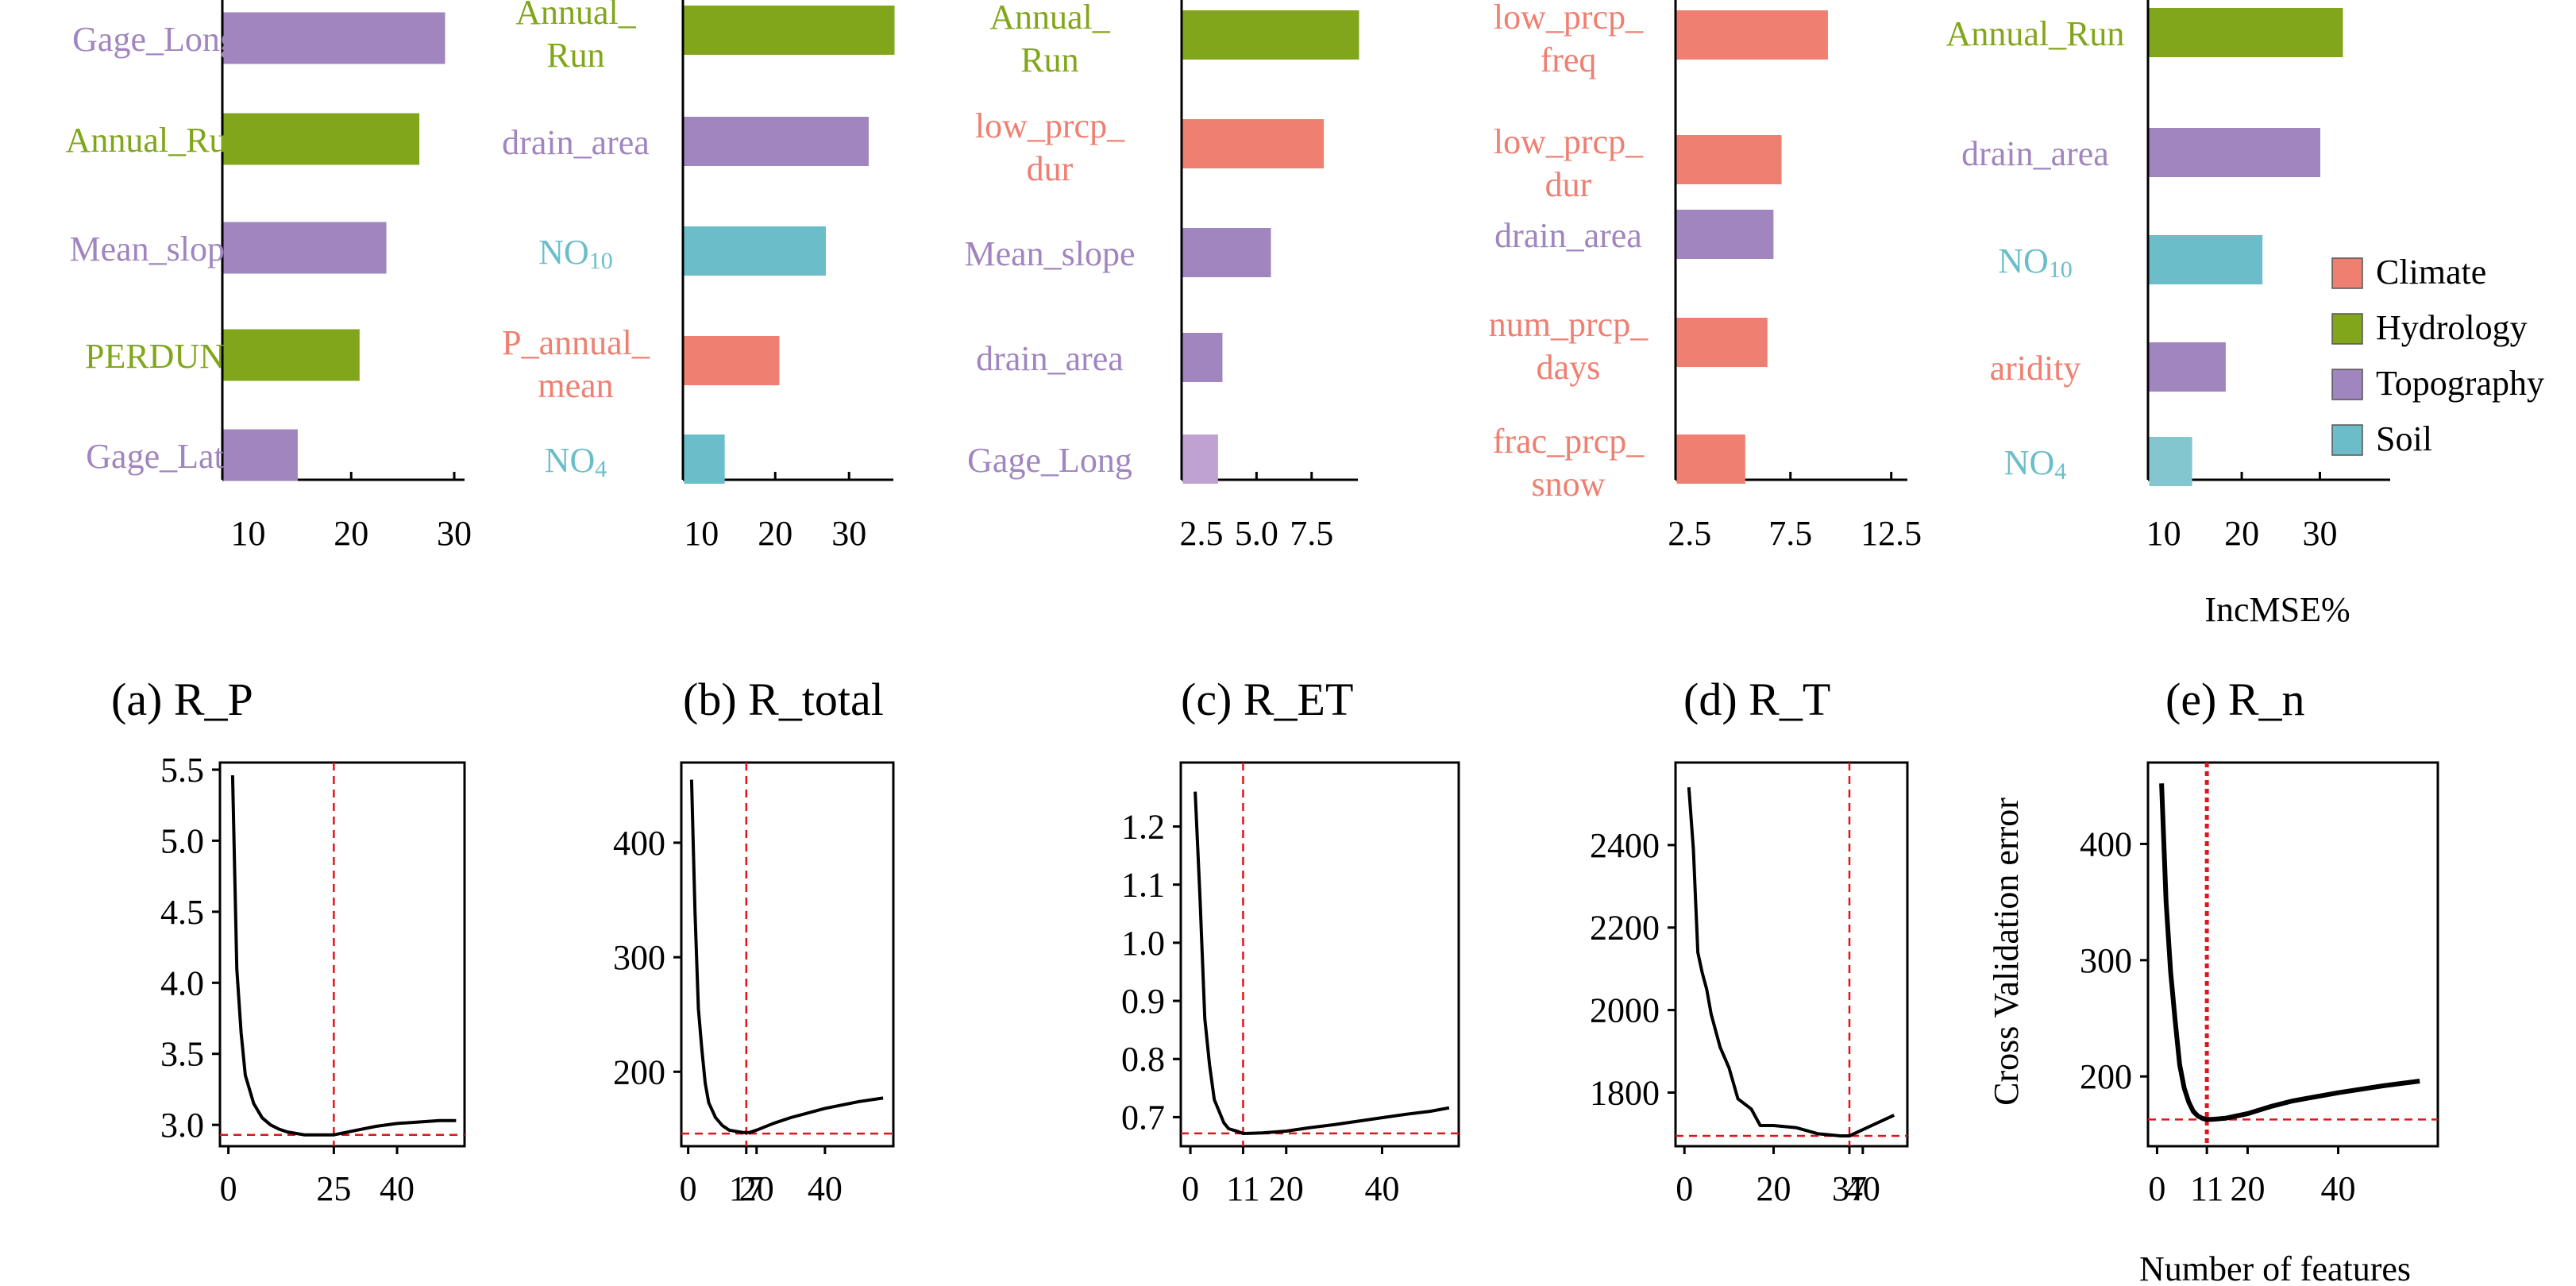 Image resolution: width=2576 pixels, height=1286 pixels. Describe the element at coordinates (1143, 1117) in the screenshot. I see `y-tick-label: 0.7` at that location.